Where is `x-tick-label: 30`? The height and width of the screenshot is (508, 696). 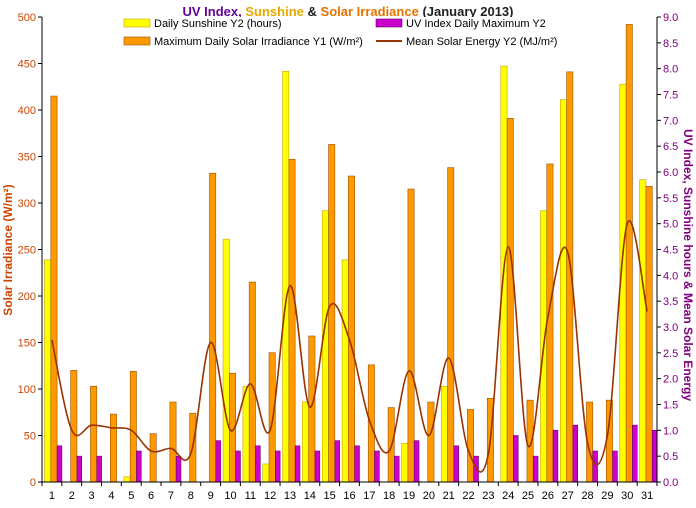 x-tick-label: 30 is located at coordinates (627, 496).